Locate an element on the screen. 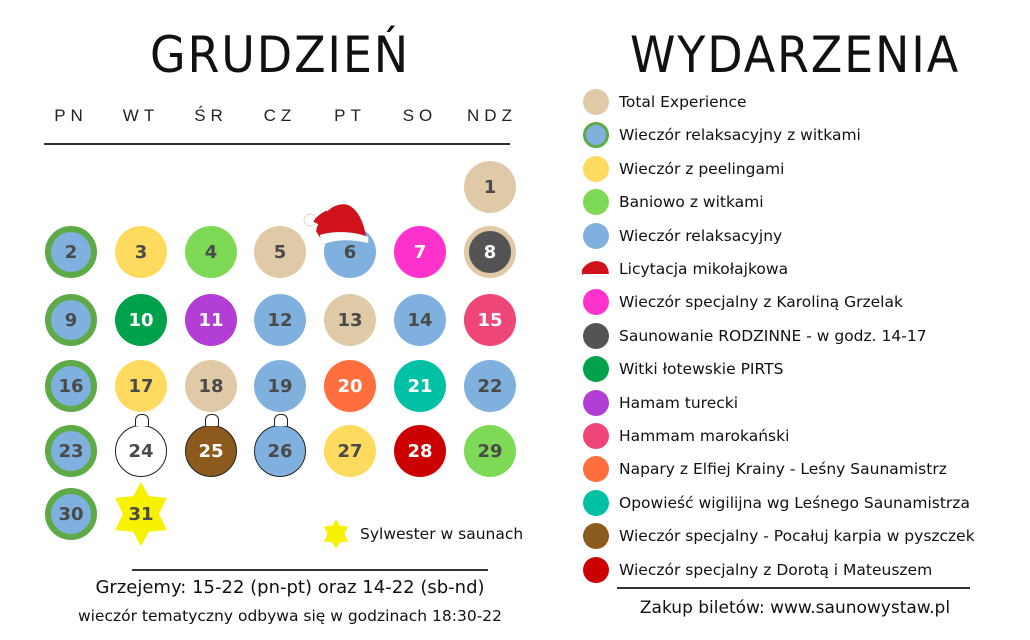 This screenshot has height=640, width=1030. calendar-day-28: 28 is located at coordinates (420, 451).